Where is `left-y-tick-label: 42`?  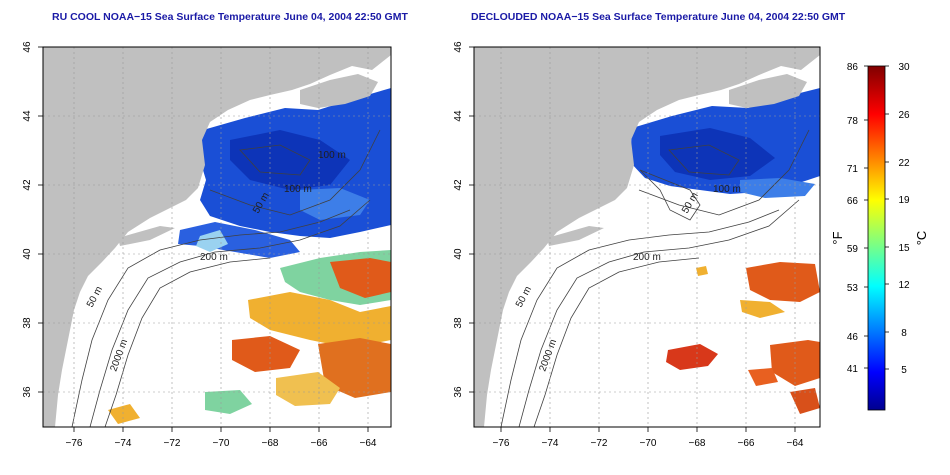
left-y-tick-label: 42 is located at coordinates (27, 185).